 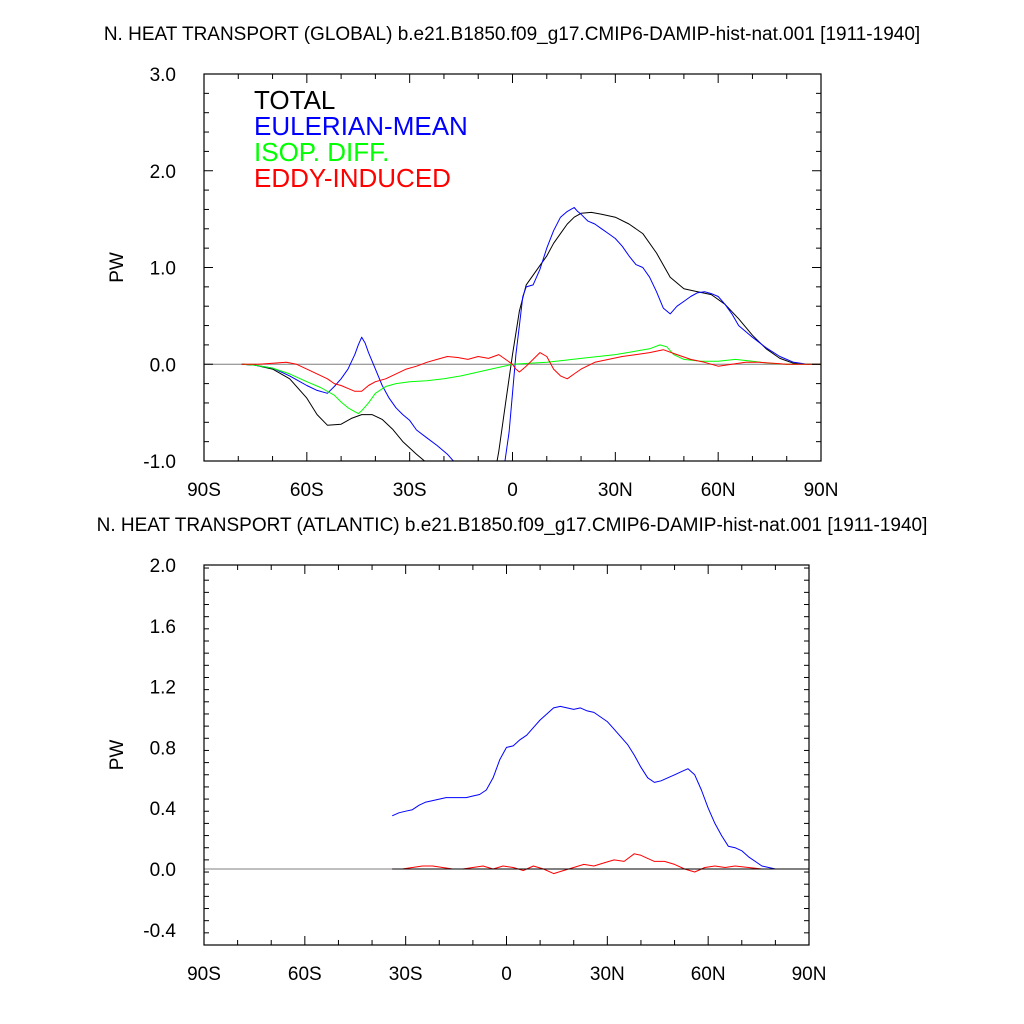 What do you see at coordinates (321, 152) in the screenshot?
I see `global-legend-isop-diff: ISOP. DIFF.` at bounding box center [321, 152].